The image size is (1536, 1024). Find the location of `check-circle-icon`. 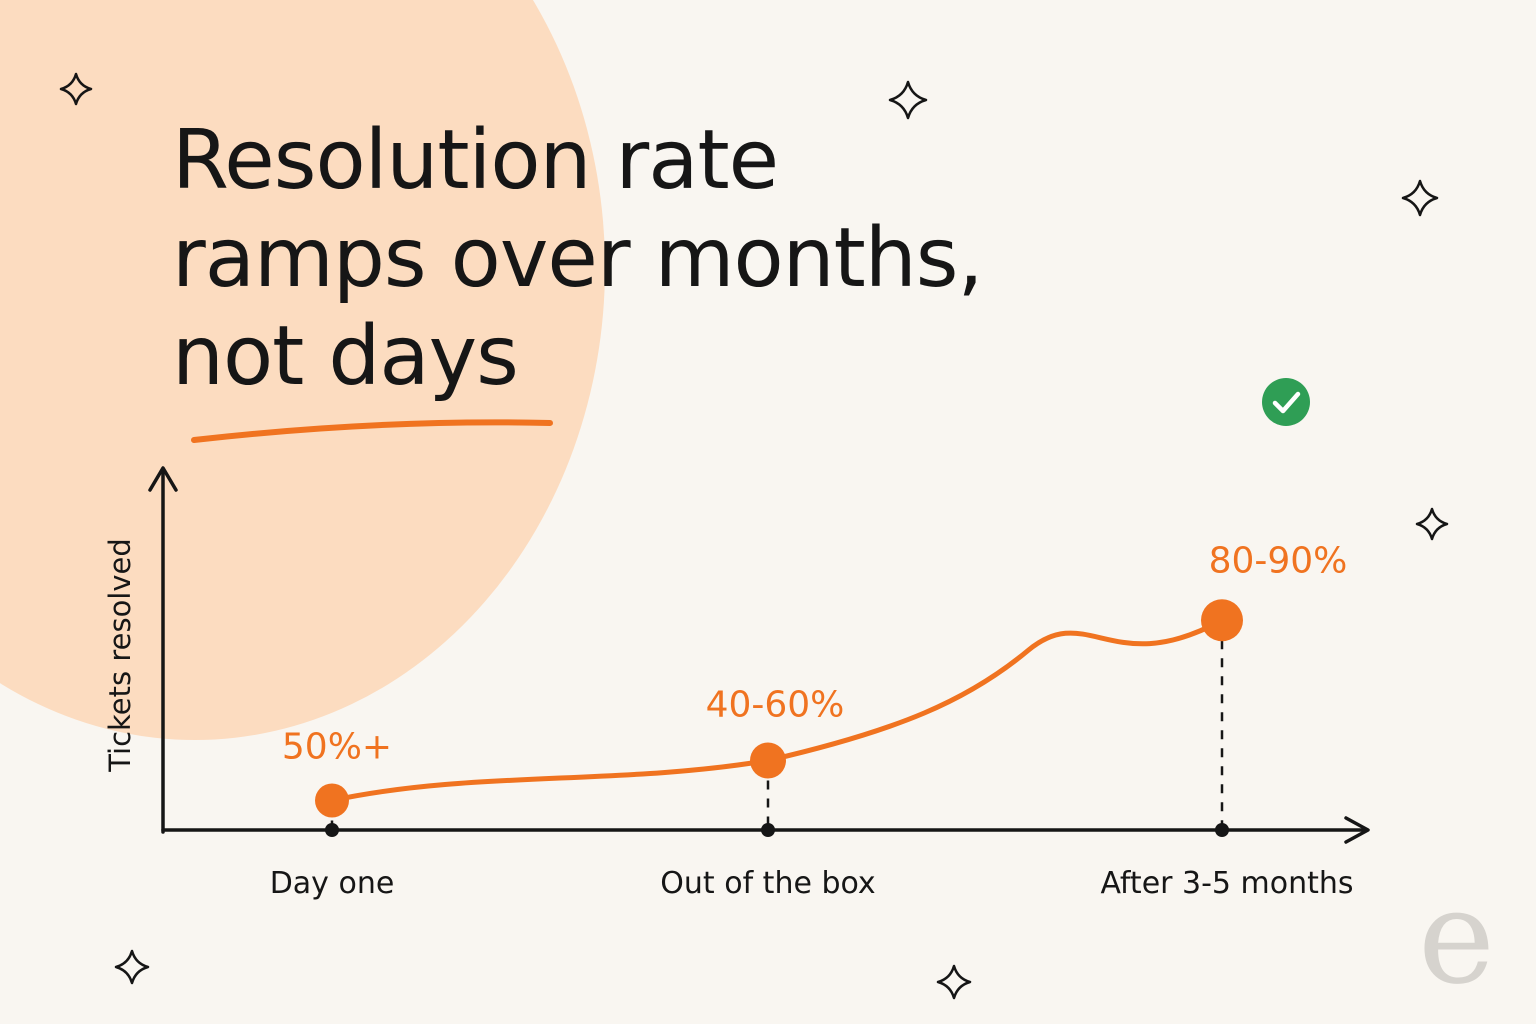

check-circle-icon is located at coordinates (1286, 402).